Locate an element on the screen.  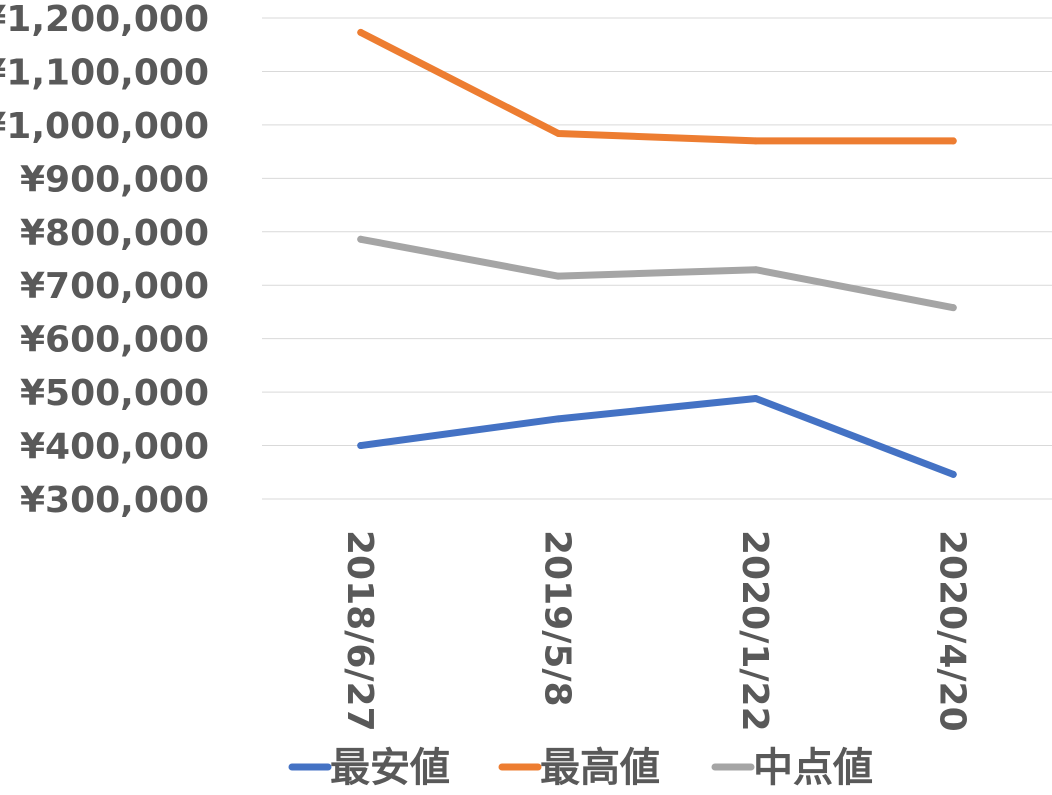
y-tick-label: ¥700,000 is located at coordinates (114, 286).